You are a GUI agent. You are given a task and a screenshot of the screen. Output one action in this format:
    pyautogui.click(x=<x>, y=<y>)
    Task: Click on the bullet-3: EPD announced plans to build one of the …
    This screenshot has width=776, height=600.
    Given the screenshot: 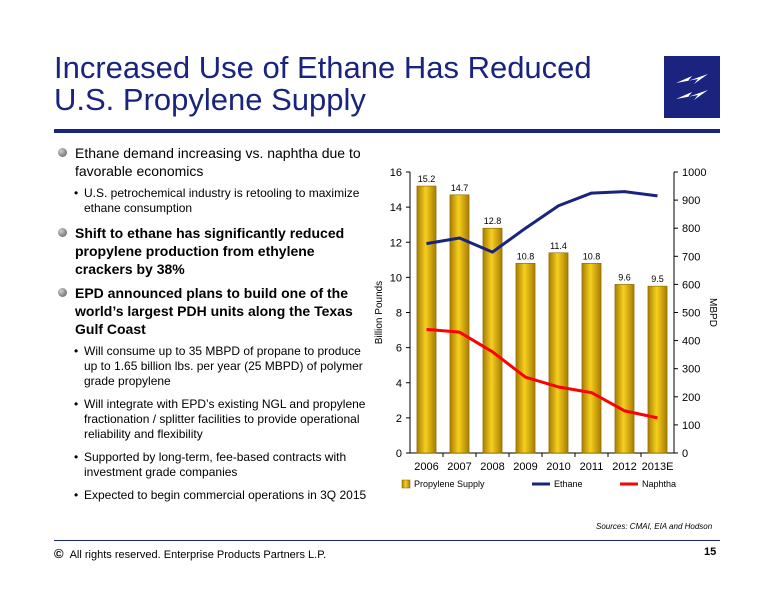 What is the action you would take?
    pyautogui.click(x=213, y=311)
    